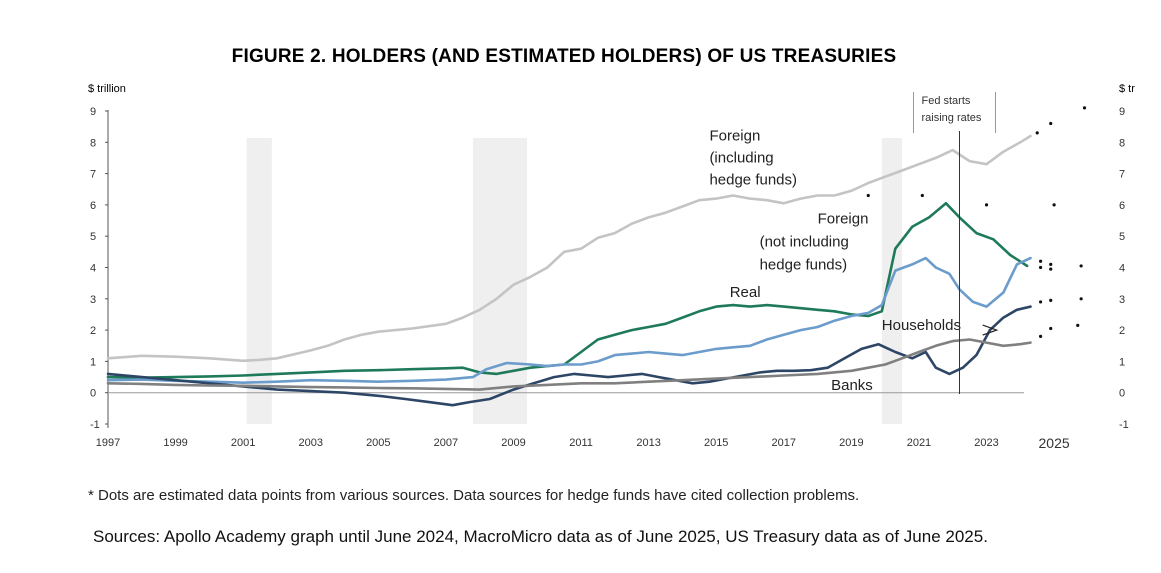 The width and height of the screenshot is (1161, 573). I want to click on y-tick-label-right-4: 5, so click(1122, 237).